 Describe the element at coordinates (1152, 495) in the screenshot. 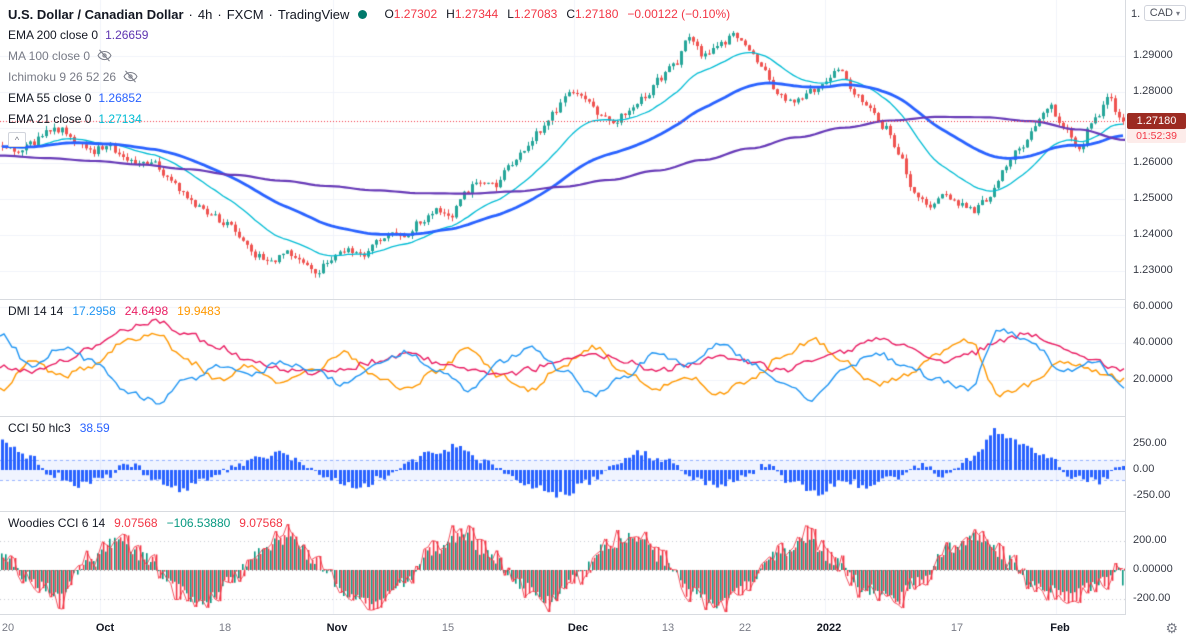

I see `axis-price-label: -250.00` at that location.